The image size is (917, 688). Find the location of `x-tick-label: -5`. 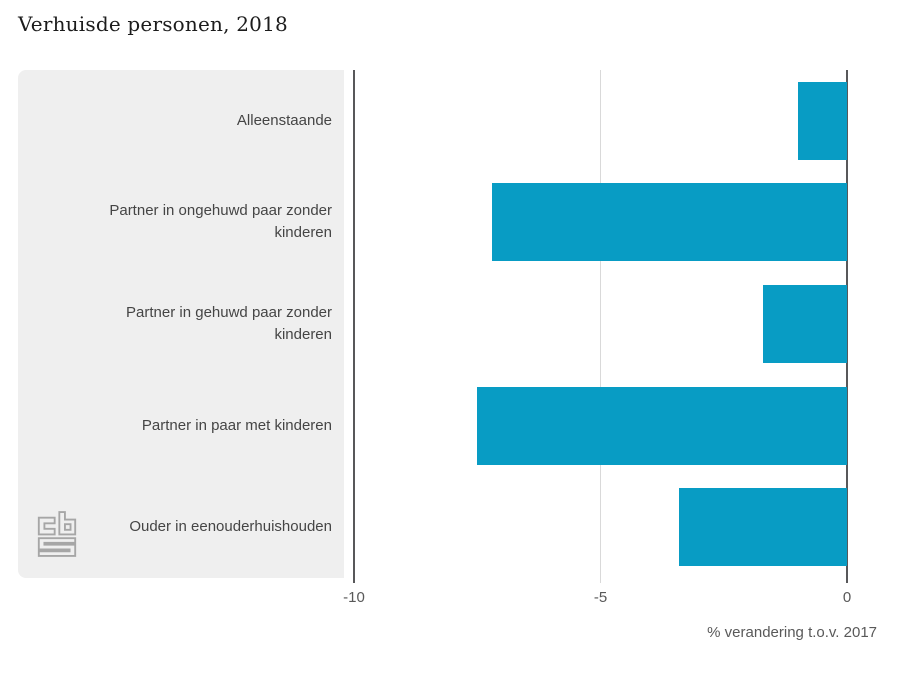

x-tick-label: -5 is located at coordinates (600, 597).